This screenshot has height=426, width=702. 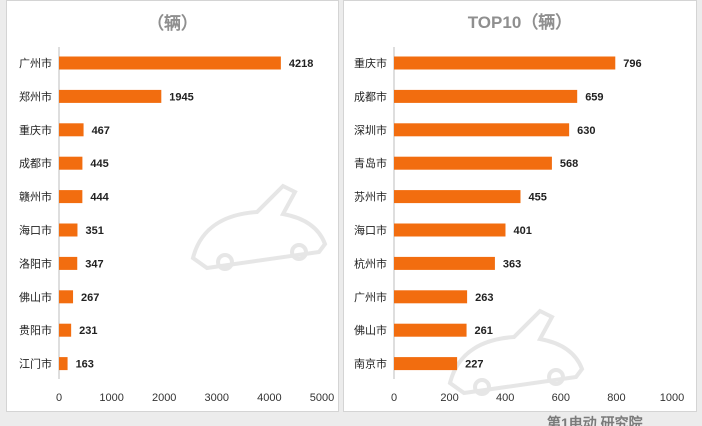 I want to click on category-label: 江门市, so click(x=35, y=364).